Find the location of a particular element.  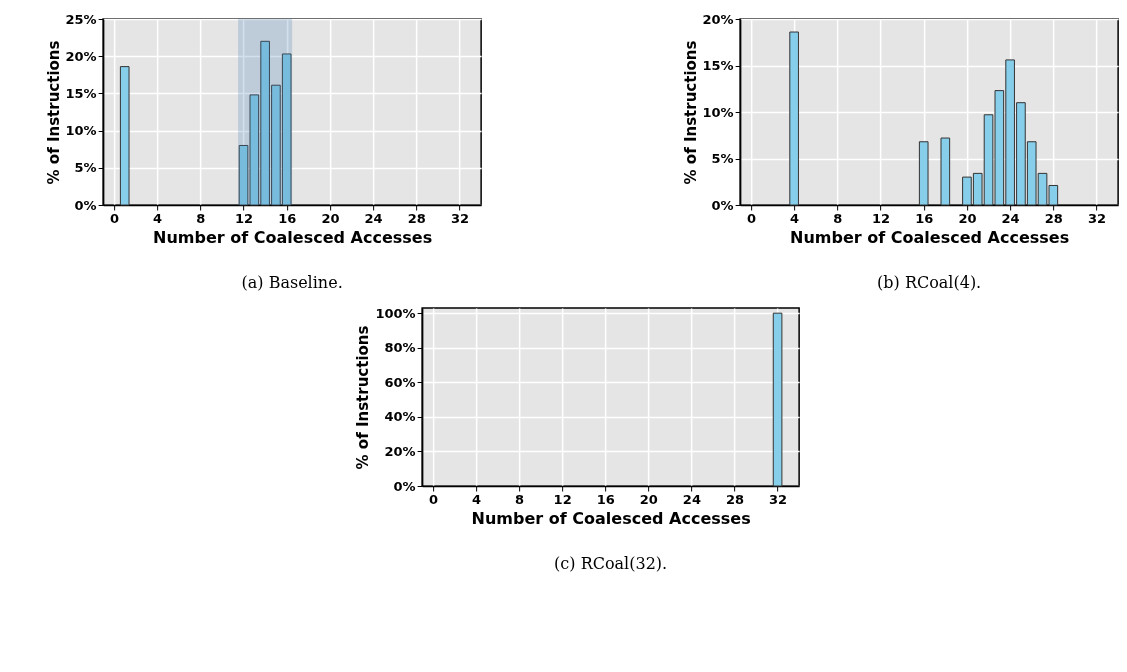

y-tick-label: 100% is located at coordinates (395, 313).